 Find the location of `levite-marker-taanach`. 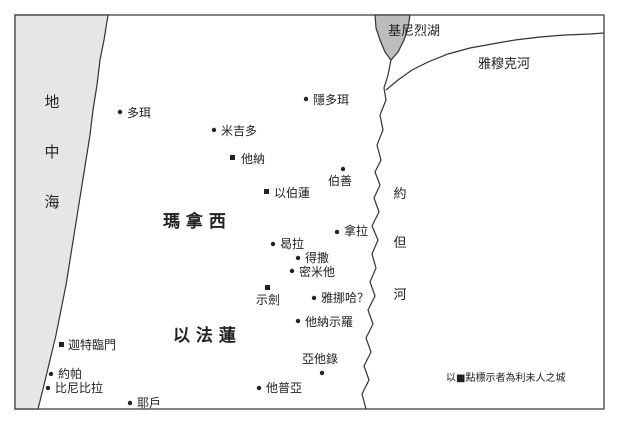

levite-marker-taanach is located at coordinates (232, 157).